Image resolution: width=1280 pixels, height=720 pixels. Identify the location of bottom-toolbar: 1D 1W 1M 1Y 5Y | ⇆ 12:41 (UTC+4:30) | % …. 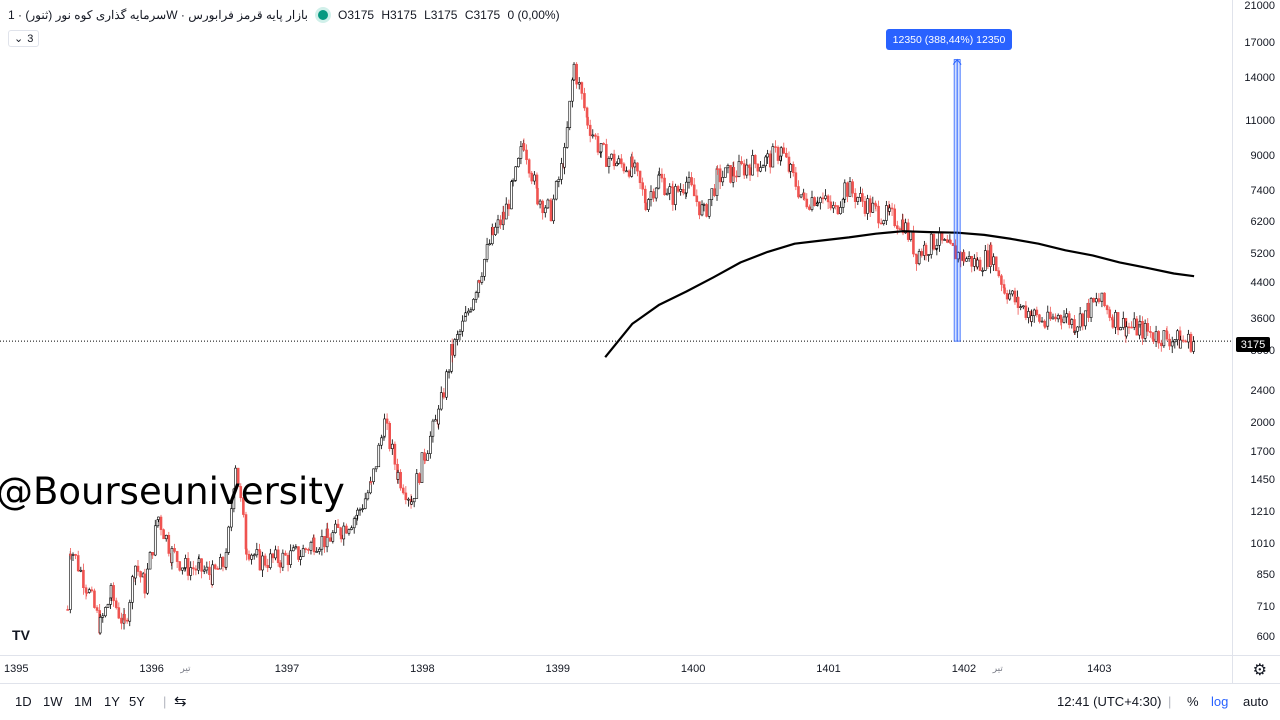
(640, 701).